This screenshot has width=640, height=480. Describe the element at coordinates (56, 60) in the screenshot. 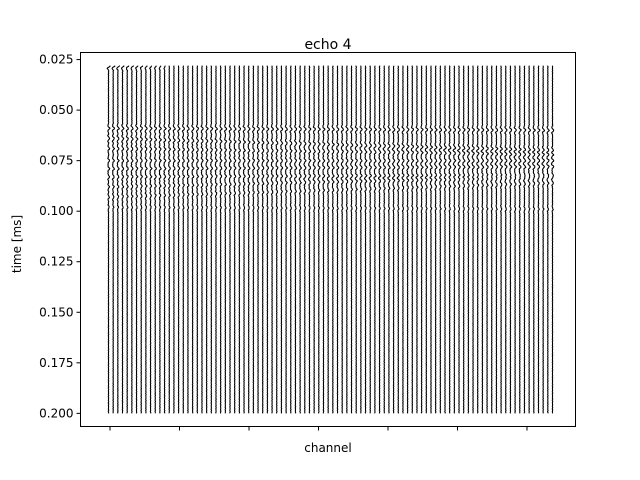

I see `y-tick-label: 0.025` at that location.